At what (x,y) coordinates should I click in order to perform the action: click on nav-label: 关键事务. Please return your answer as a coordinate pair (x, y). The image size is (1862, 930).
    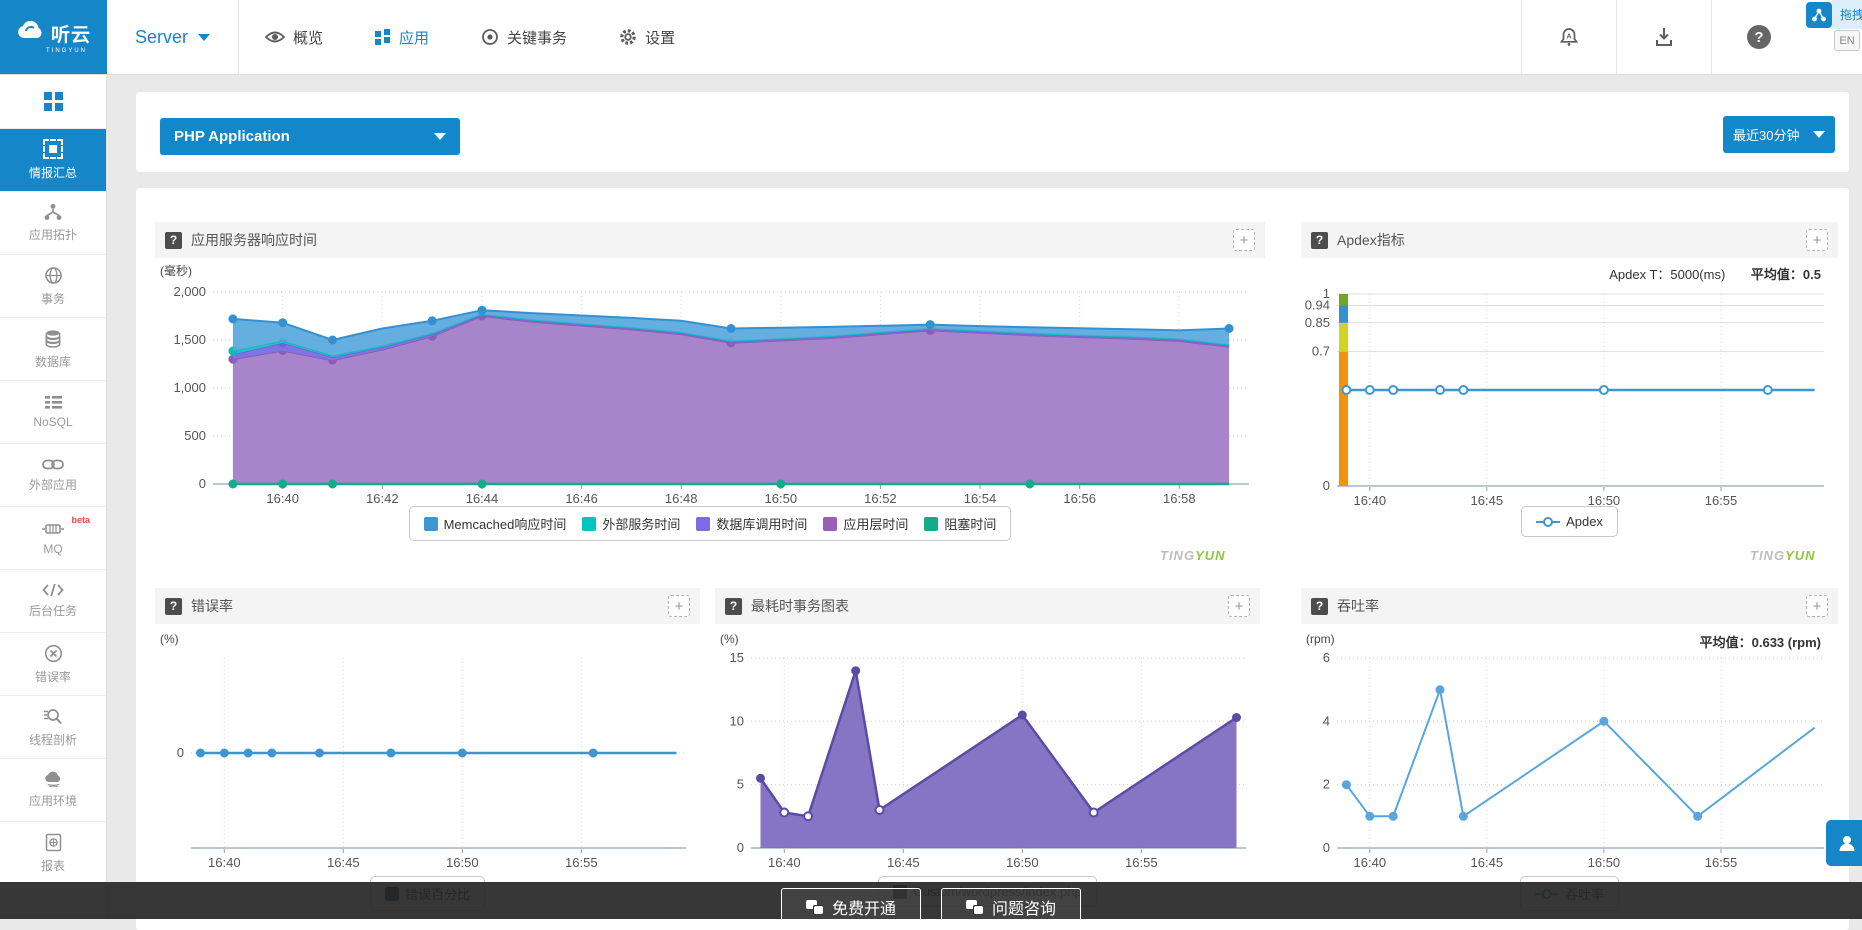
    Looking at the image, I should click on (537, 37).